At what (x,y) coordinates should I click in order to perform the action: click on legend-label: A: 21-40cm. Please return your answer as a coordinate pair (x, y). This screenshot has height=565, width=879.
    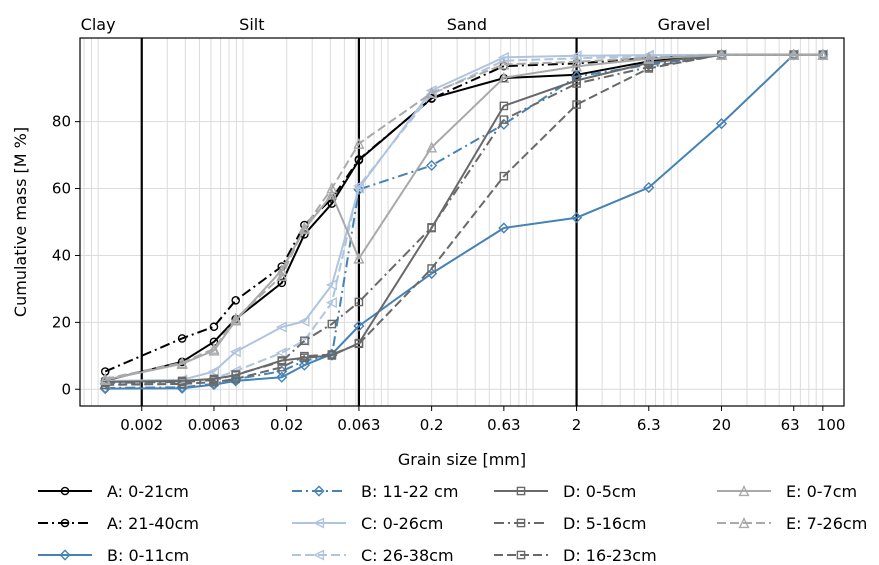
    Looking at the image, I should click on (153, 523).